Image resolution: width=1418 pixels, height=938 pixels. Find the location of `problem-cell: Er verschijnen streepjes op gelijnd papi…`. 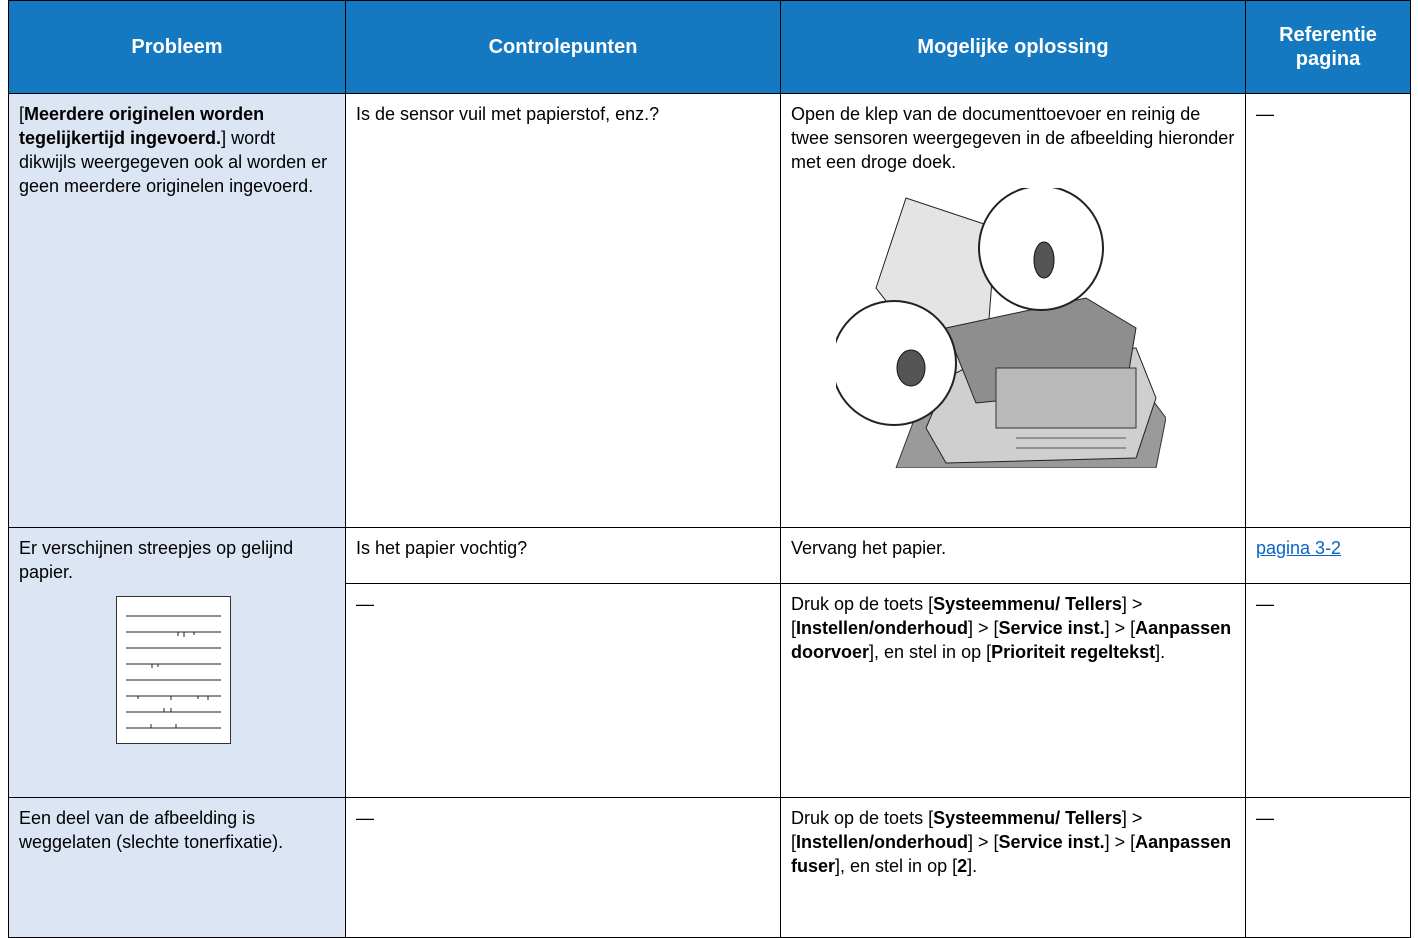

problem-cell: Er verschijnen streepjes op gelijnd papi… is located at coordinates (177, 662).